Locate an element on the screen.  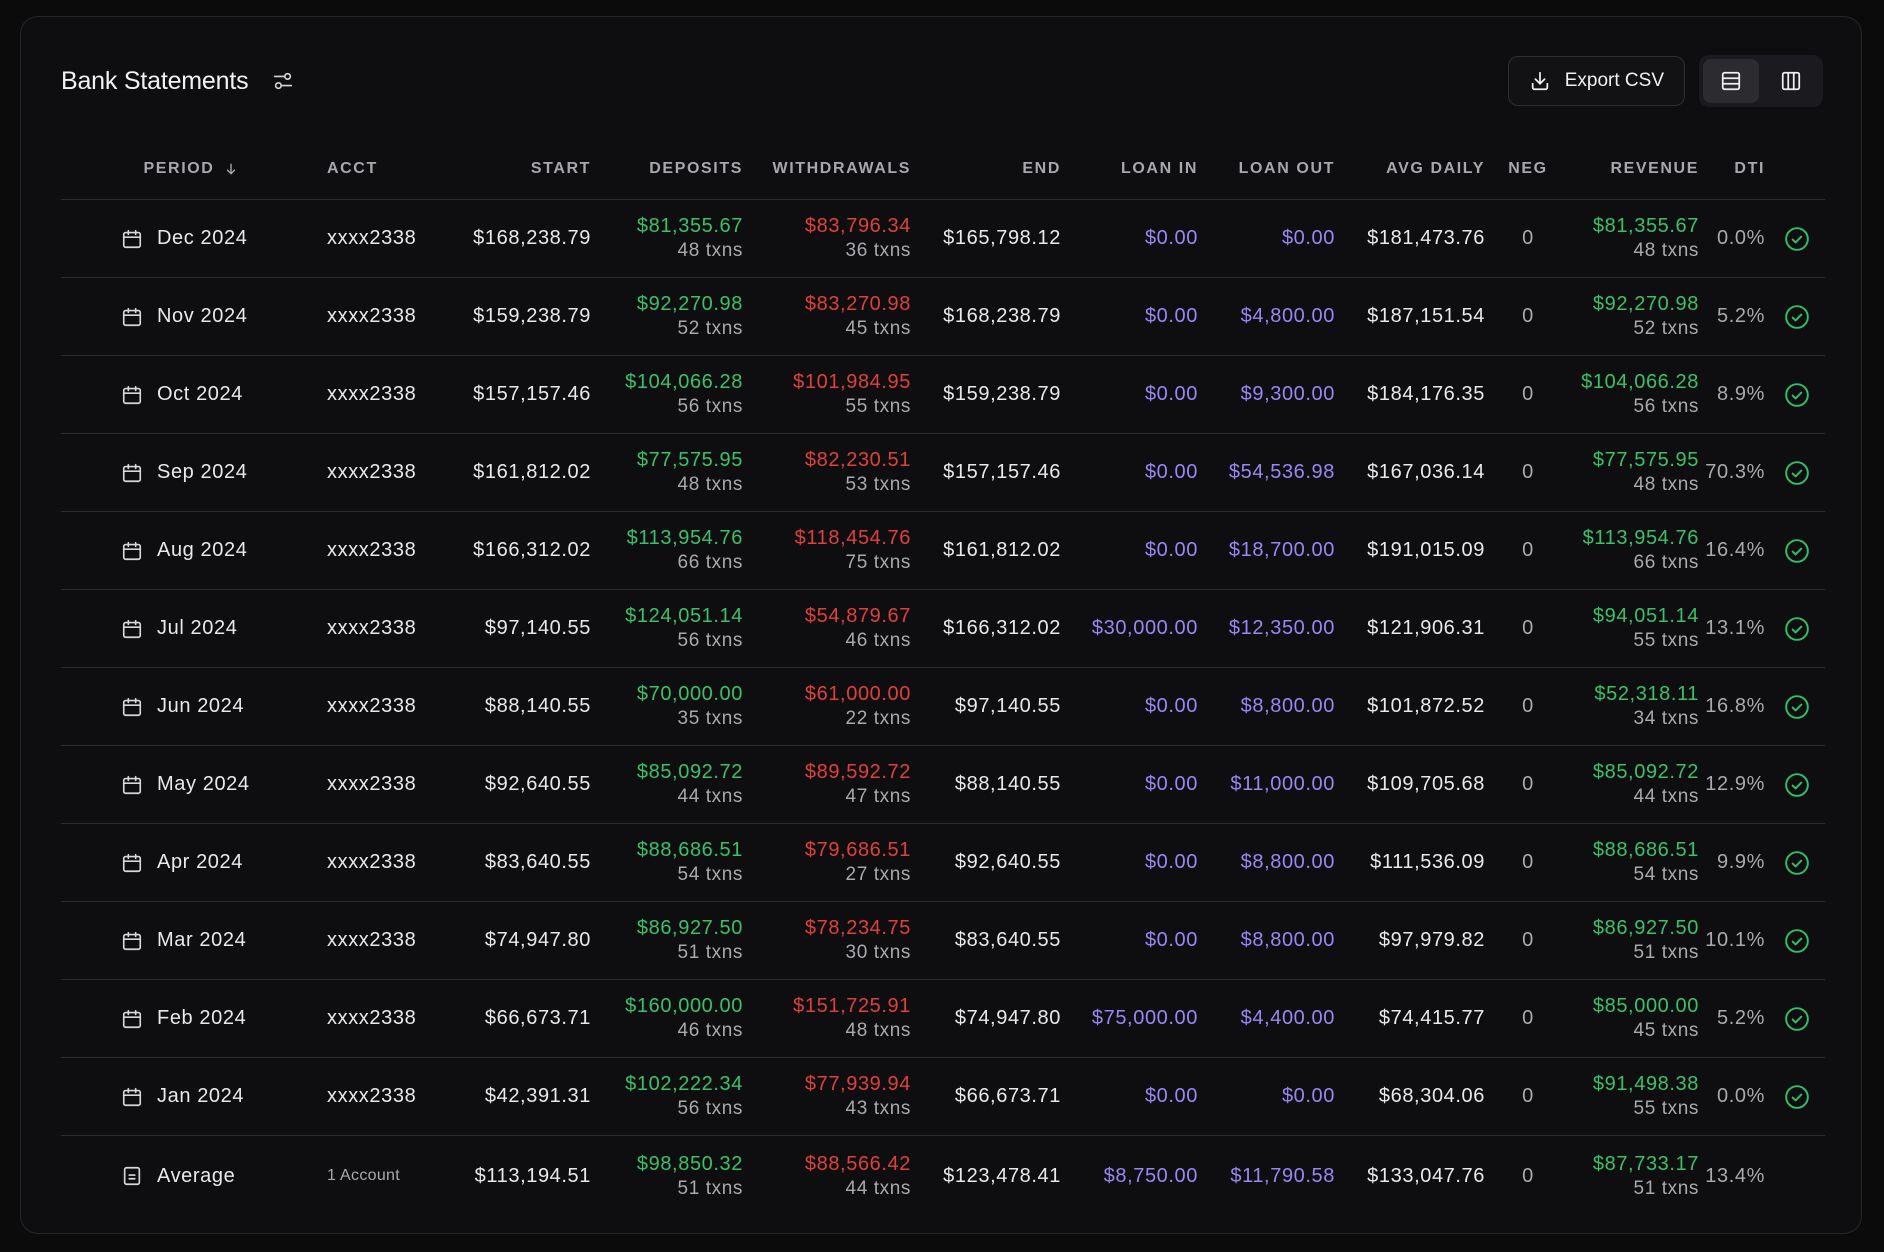
start-cell: $113,194.51 is located at coordinates (532, 1175).